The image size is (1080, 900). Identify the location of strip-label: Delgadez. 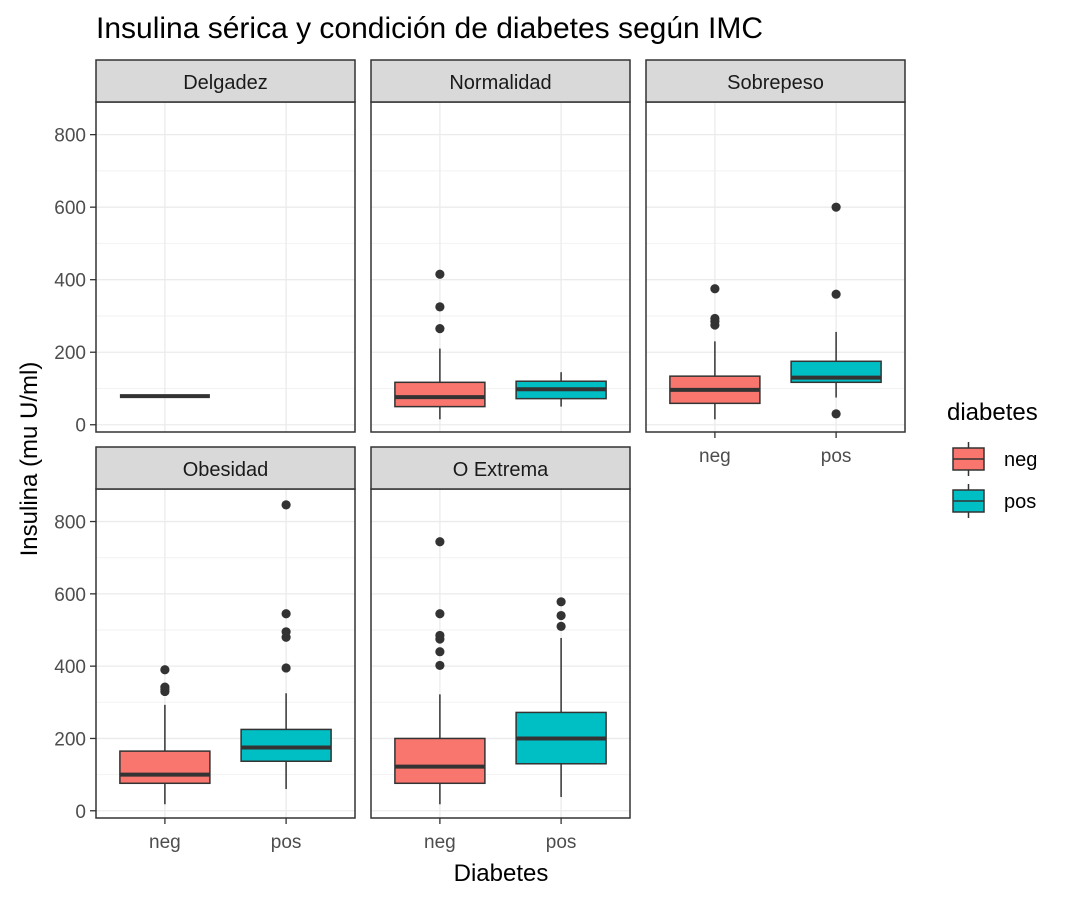
(225, 83).